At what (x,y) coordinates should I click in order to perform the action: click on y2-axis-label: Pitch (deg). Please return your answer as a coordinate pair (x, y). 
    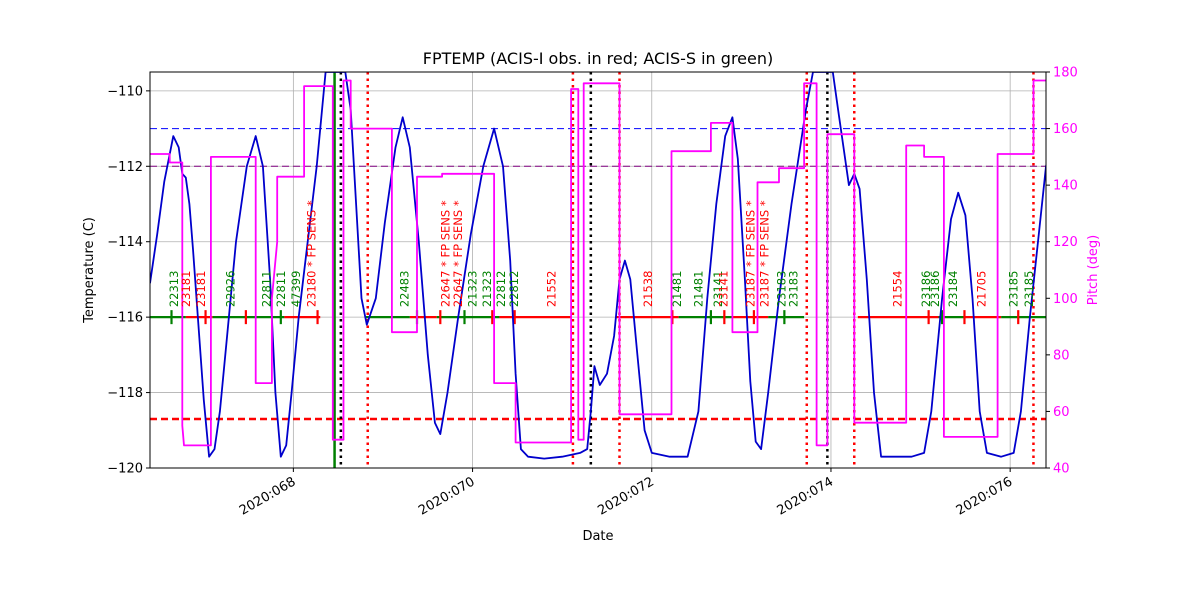
    Looking at the image, I should click on (1093, 270).